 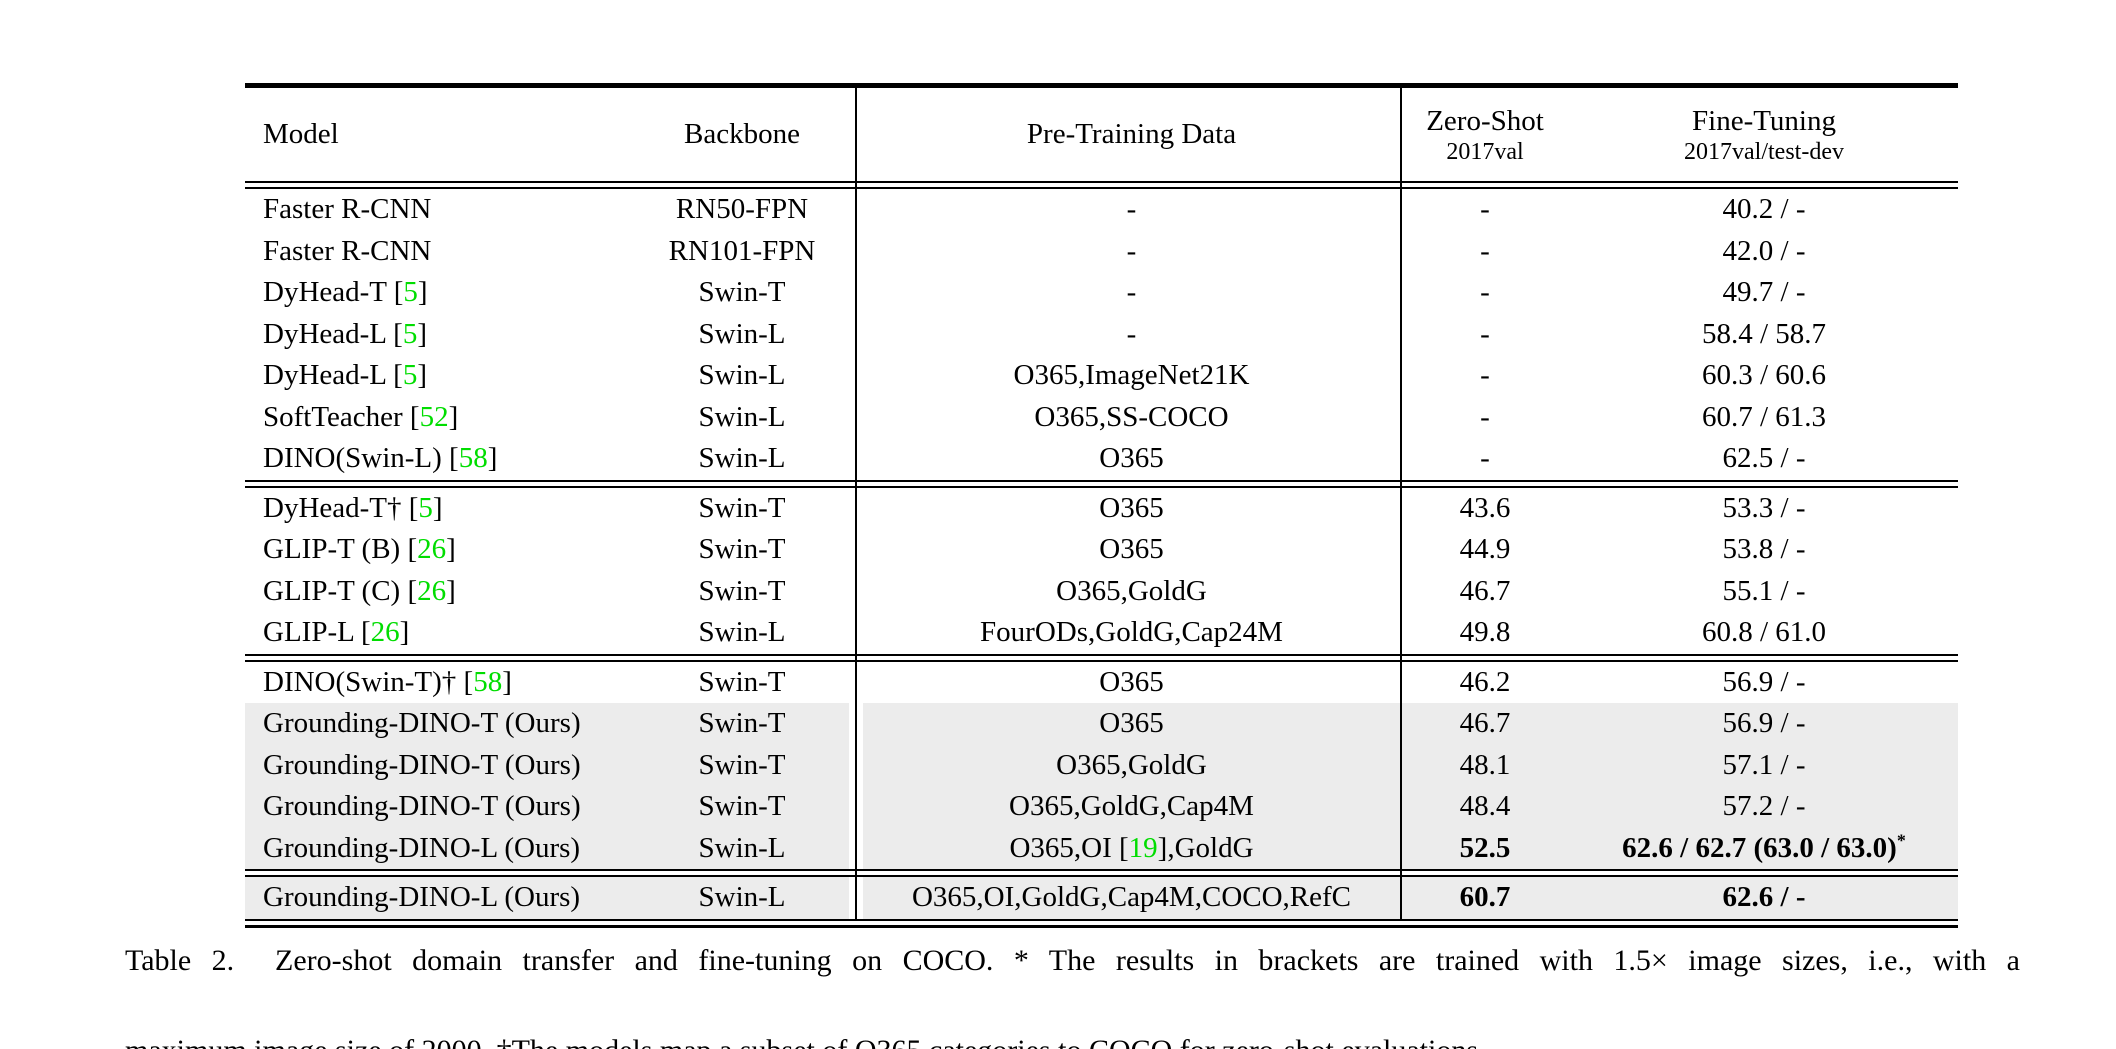 I want to click on finetune-cell: 57.2 / -, so click(x=1764, y=807).